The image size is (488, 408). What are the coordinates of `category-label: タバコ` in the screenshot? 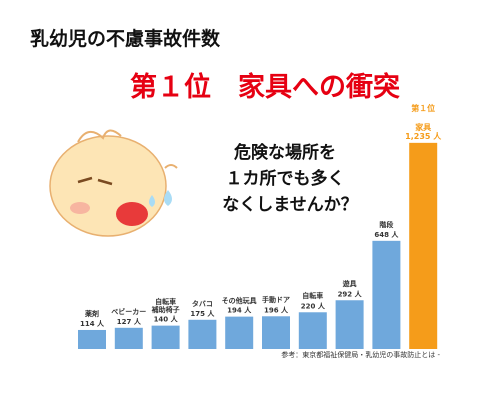 It's located at (202, 303).